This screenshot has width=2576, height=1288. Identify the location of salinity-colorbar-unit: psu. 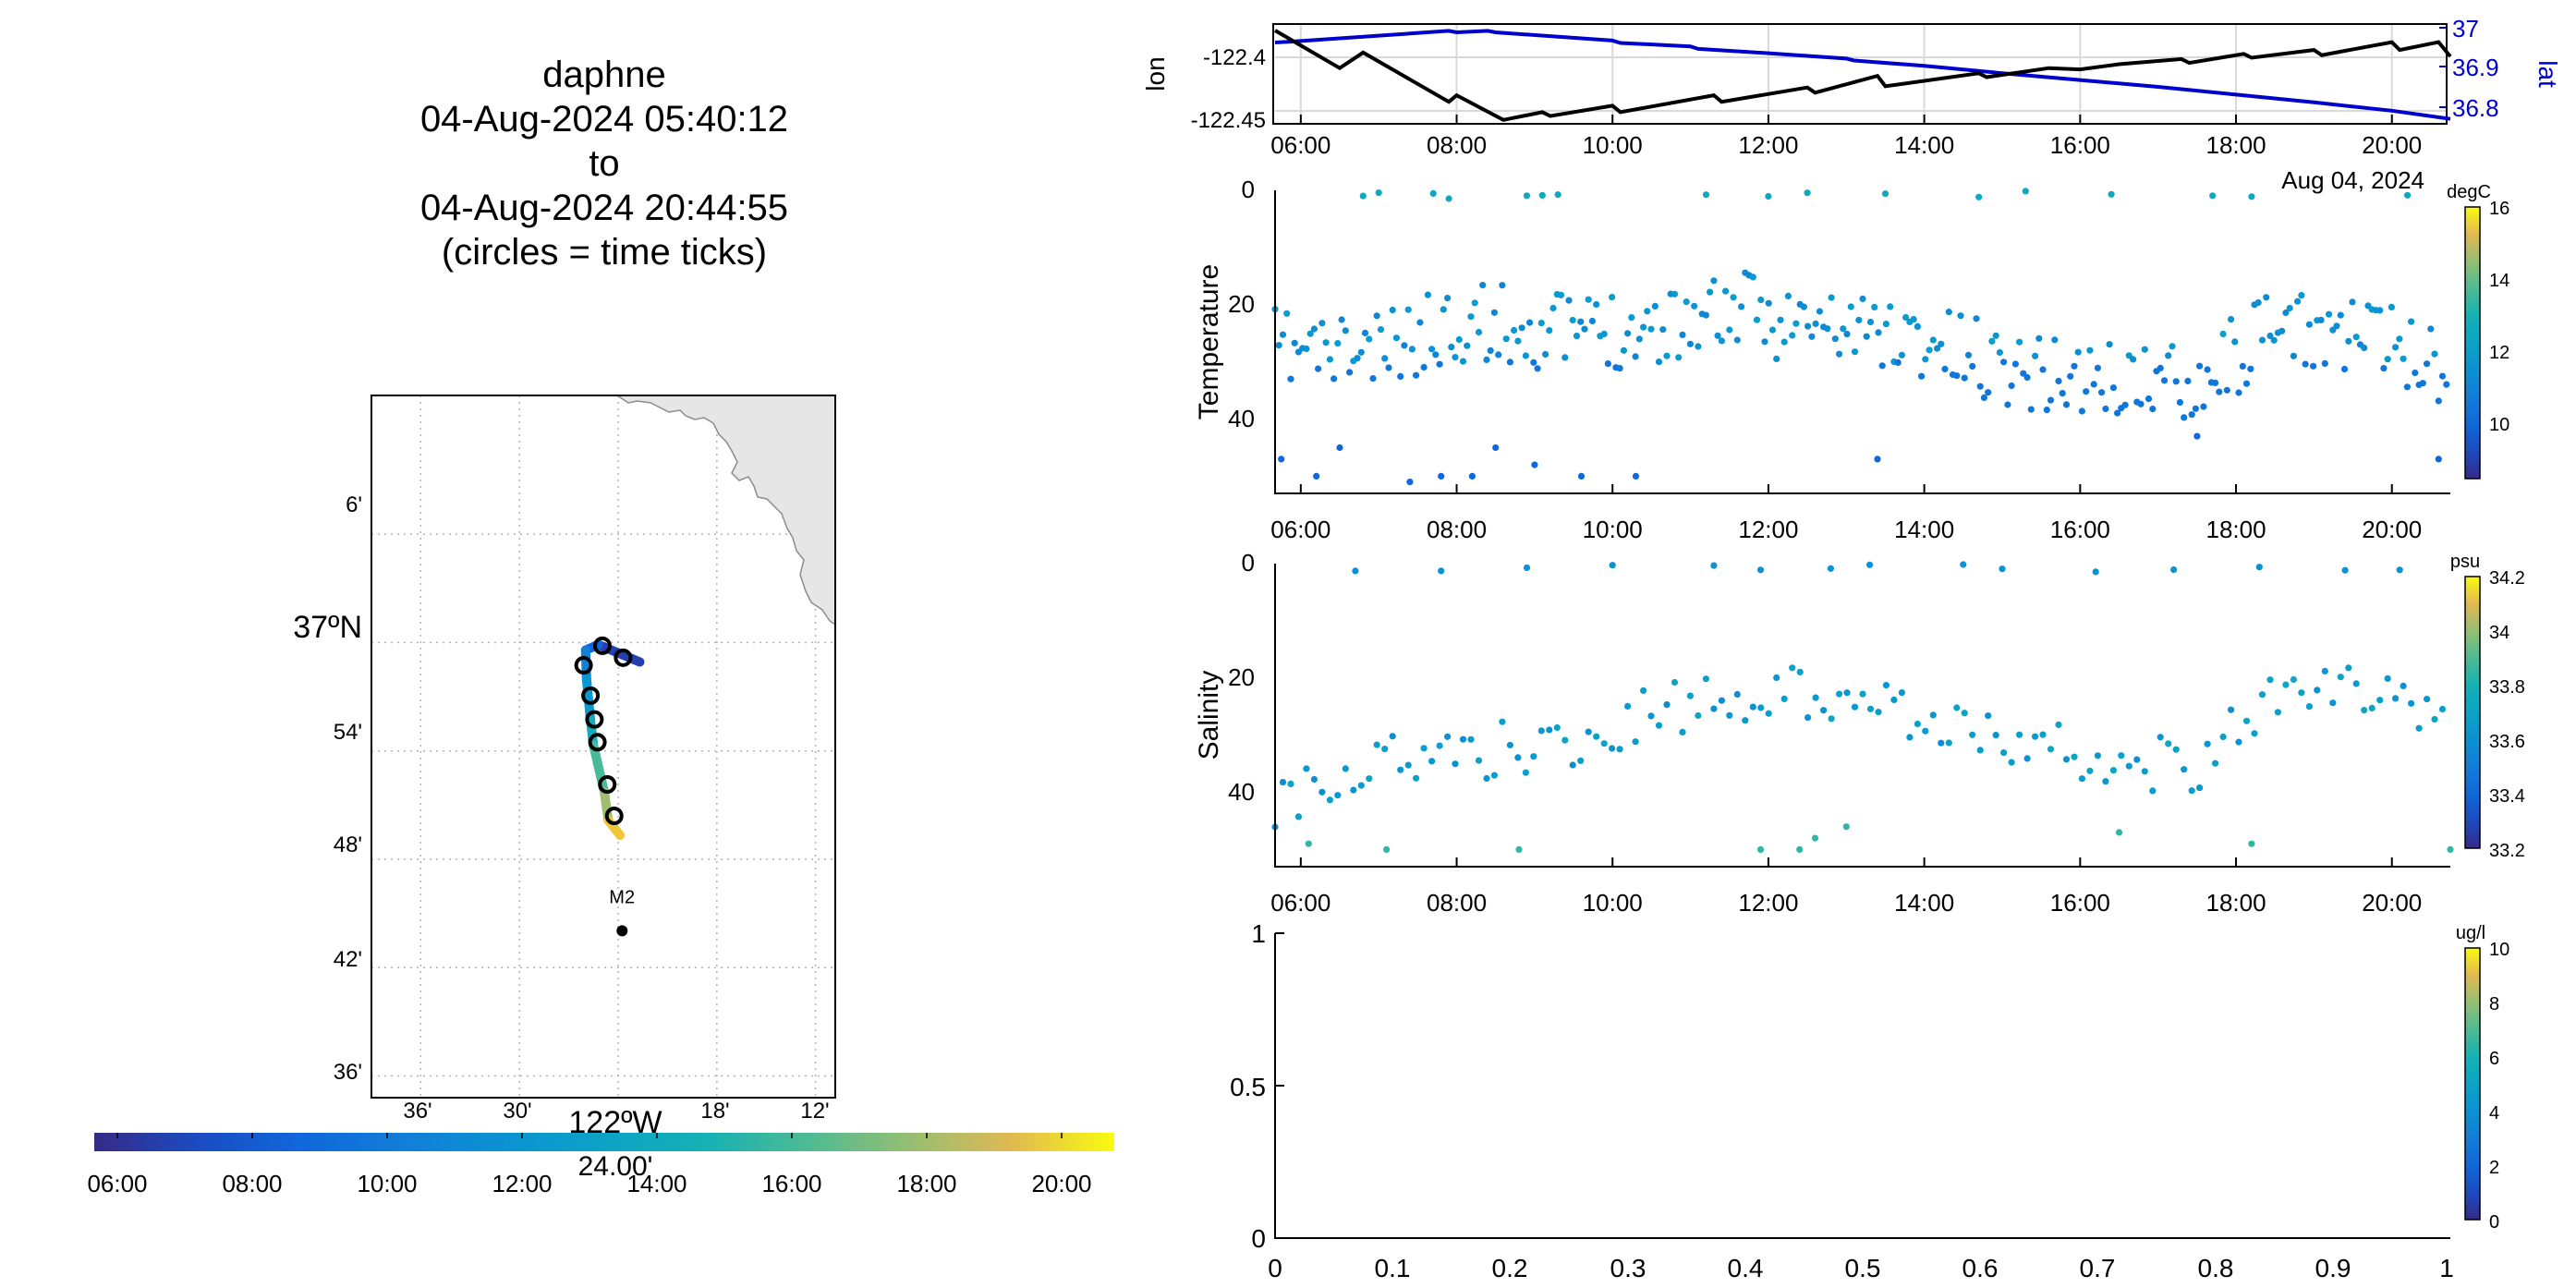
(2465, 562).